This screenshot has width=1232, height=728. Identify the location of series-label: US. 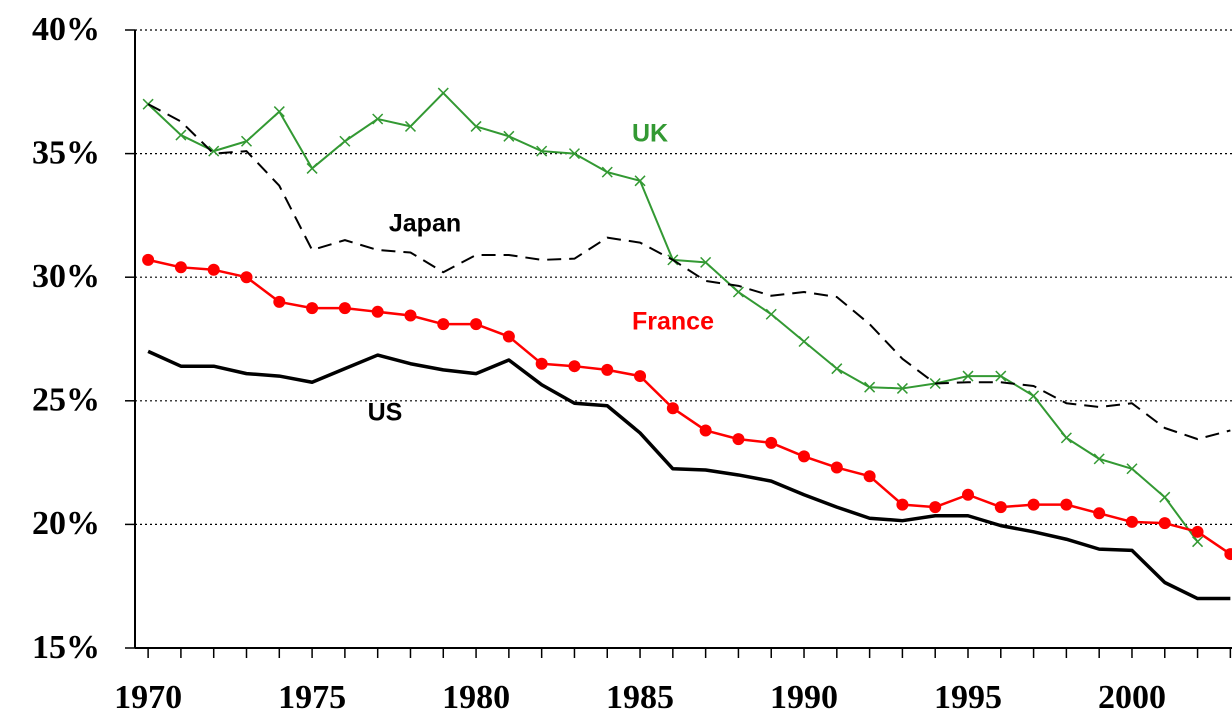
(385, 413).